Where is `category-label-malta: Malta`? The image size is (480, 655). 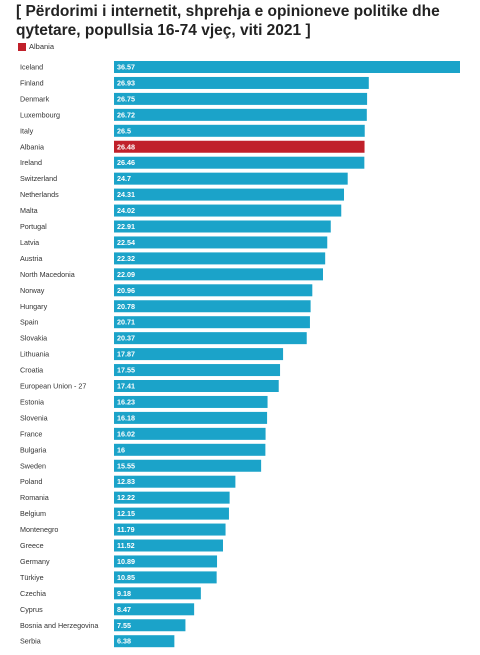
category-label-malta: Malta is located at coordinates (29, 210).